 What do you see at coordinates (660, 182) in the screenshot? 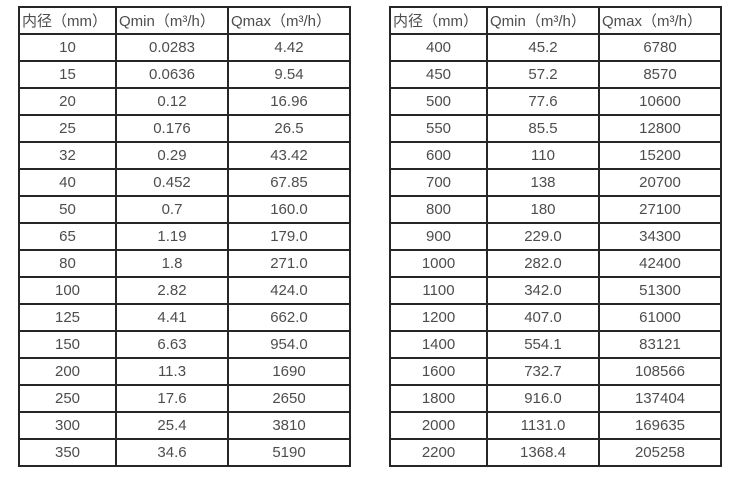
I see `table-cell: 20700` at bounding box center [660, 182].